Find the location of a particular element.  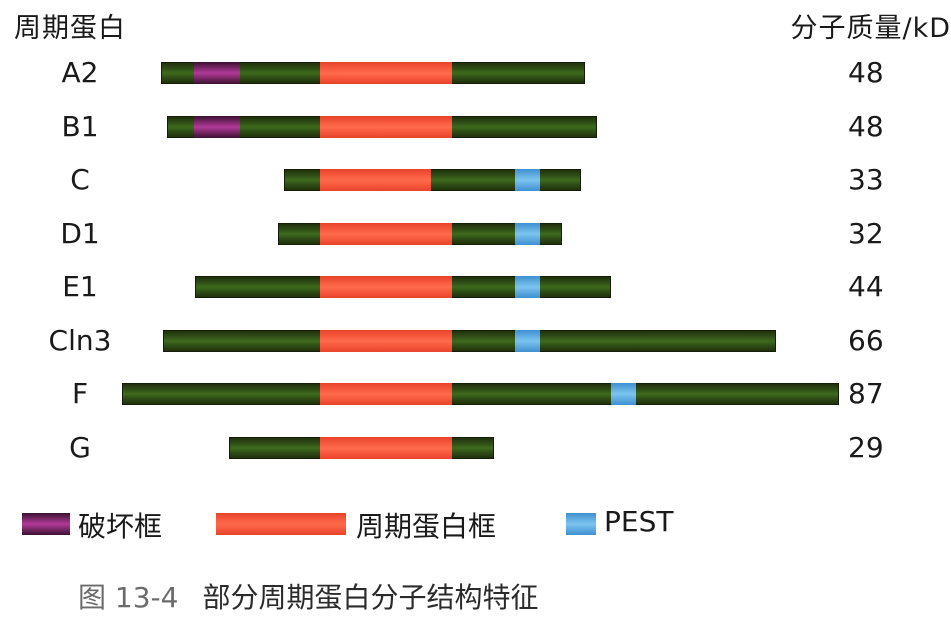

cyclin-name-a2: A2 is located at coordinates (80, 72).